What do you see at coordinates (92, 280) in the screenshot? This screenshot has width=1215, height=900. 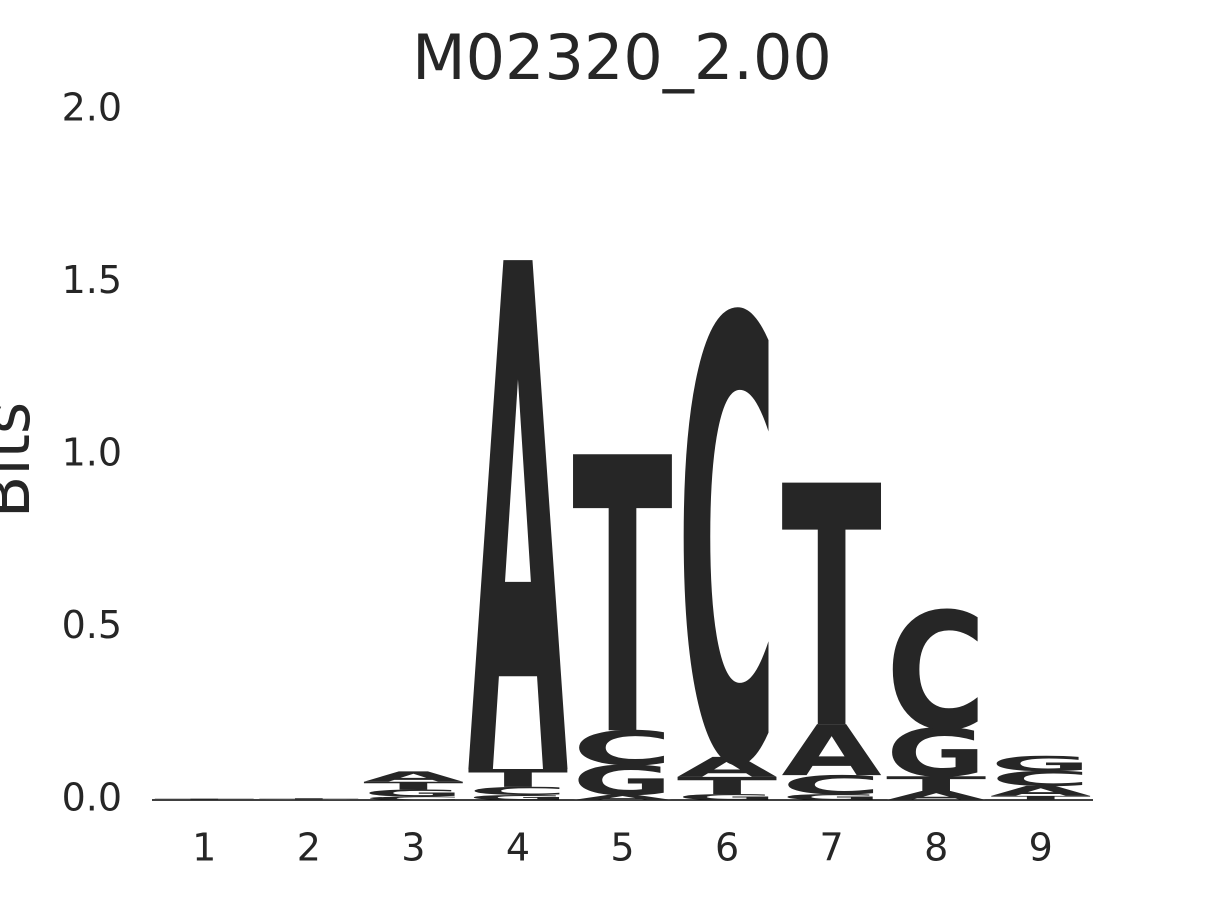 I see `y-tick-label: 1.5` at bounding box center [92, 280].